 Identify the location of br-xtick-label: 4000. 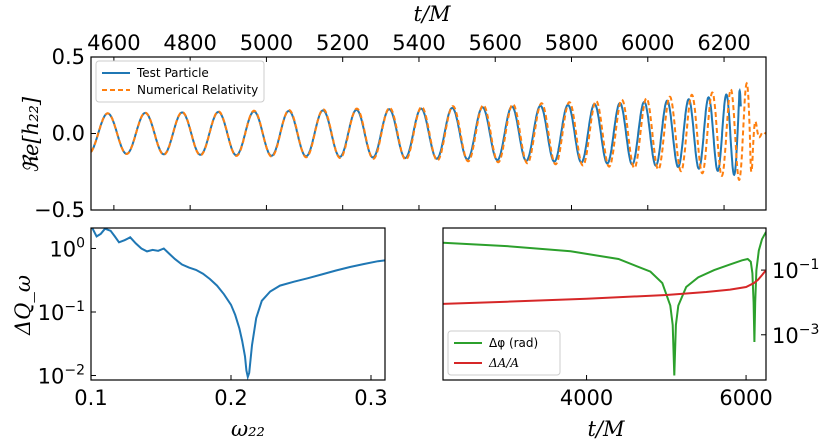
(586, 398).